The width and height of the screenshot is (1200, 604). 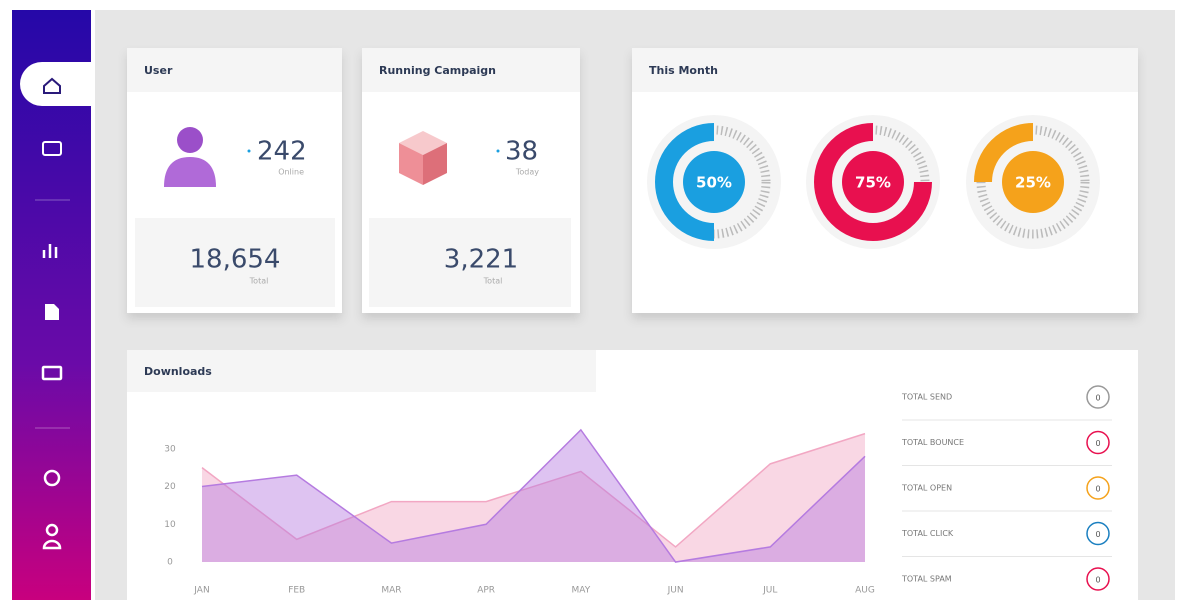 I want to click on stat-value: 242, so click(x=282, y=152).